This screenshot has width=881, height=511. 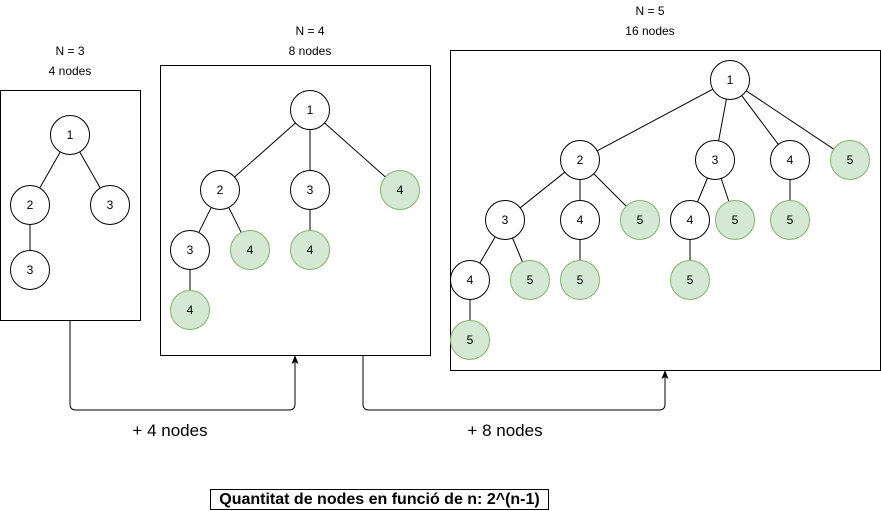 I want to click on arrow-label-plus-4: + 4 nodes, so click(x=169, y=430).